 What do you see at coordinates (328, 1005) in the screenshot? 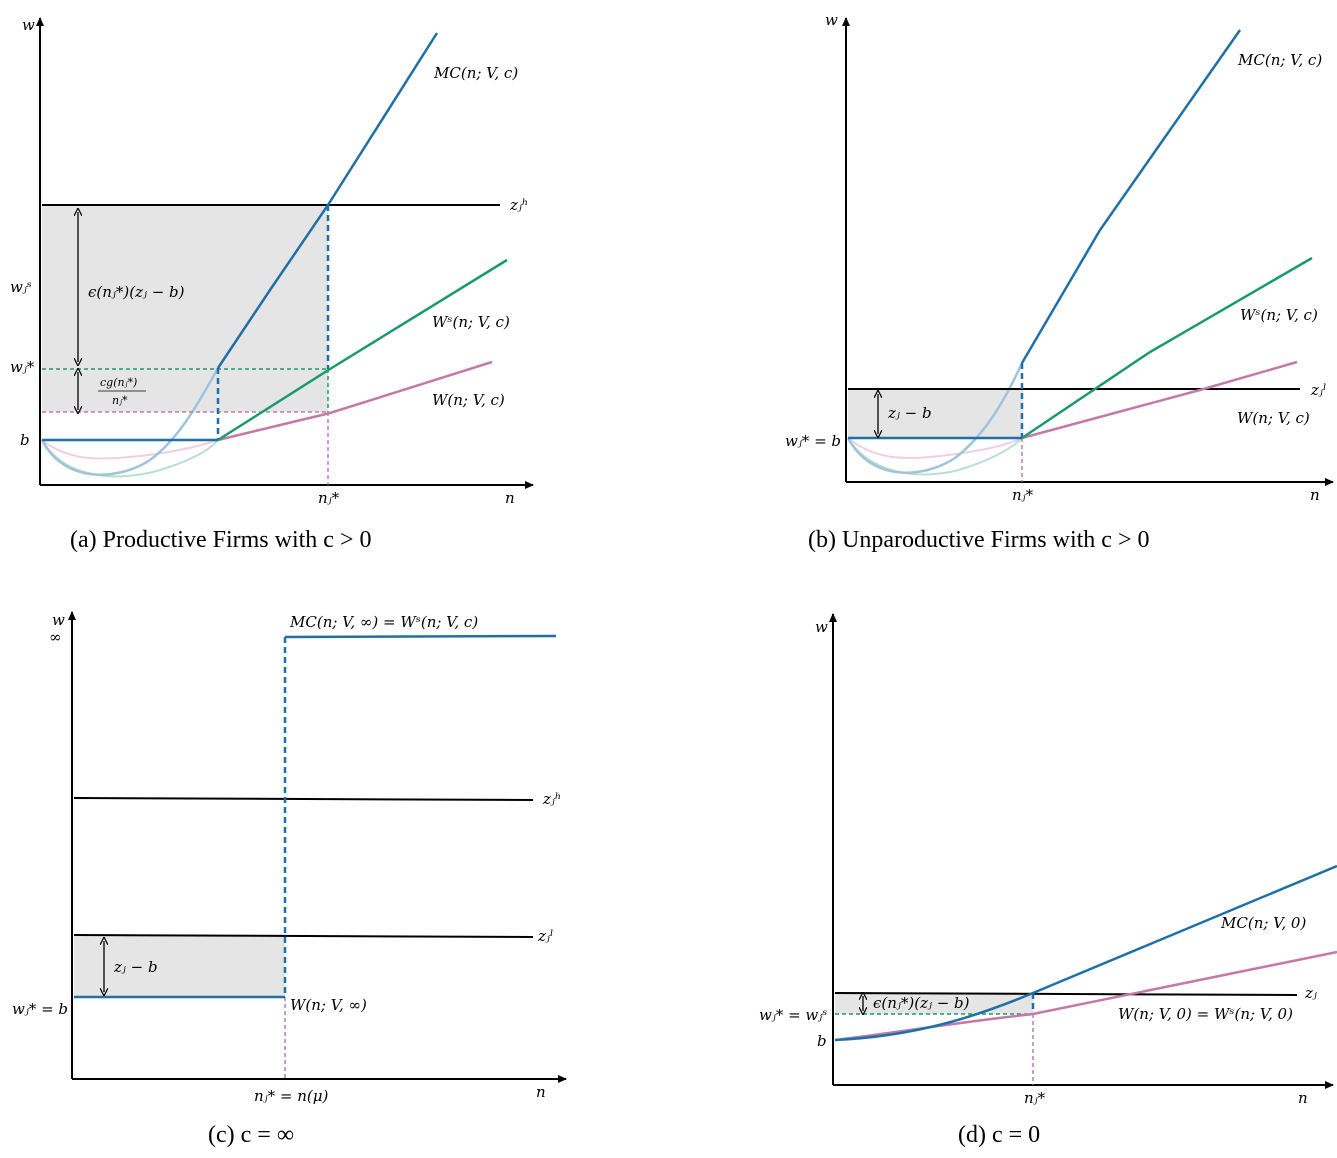
I see `w-label: W(n; V, ∞)` at bounding box center [328, 1005].